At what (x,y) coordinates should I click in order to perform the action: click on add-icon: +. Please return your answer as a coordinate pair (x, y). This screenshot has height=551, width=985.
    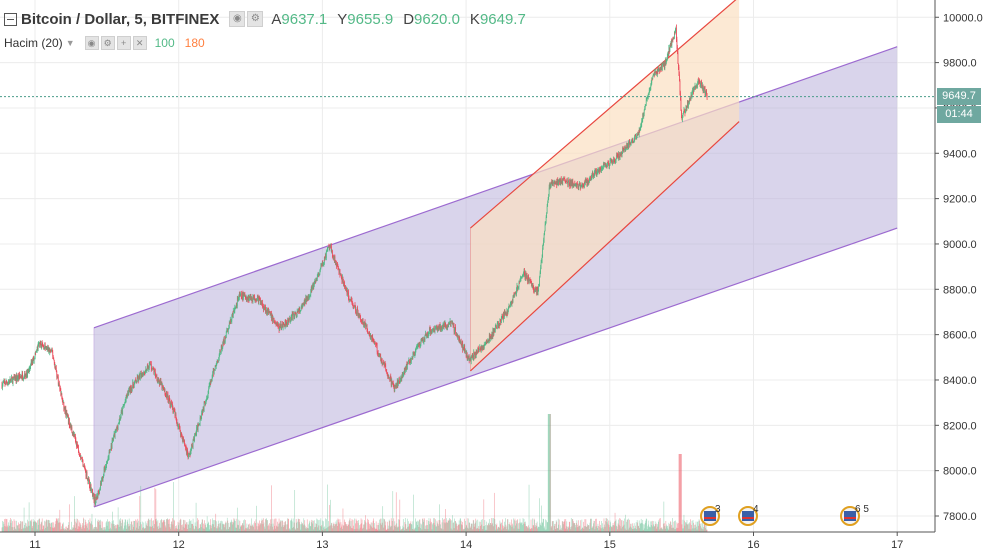
    Looking at the image, I should click on (123, 43).